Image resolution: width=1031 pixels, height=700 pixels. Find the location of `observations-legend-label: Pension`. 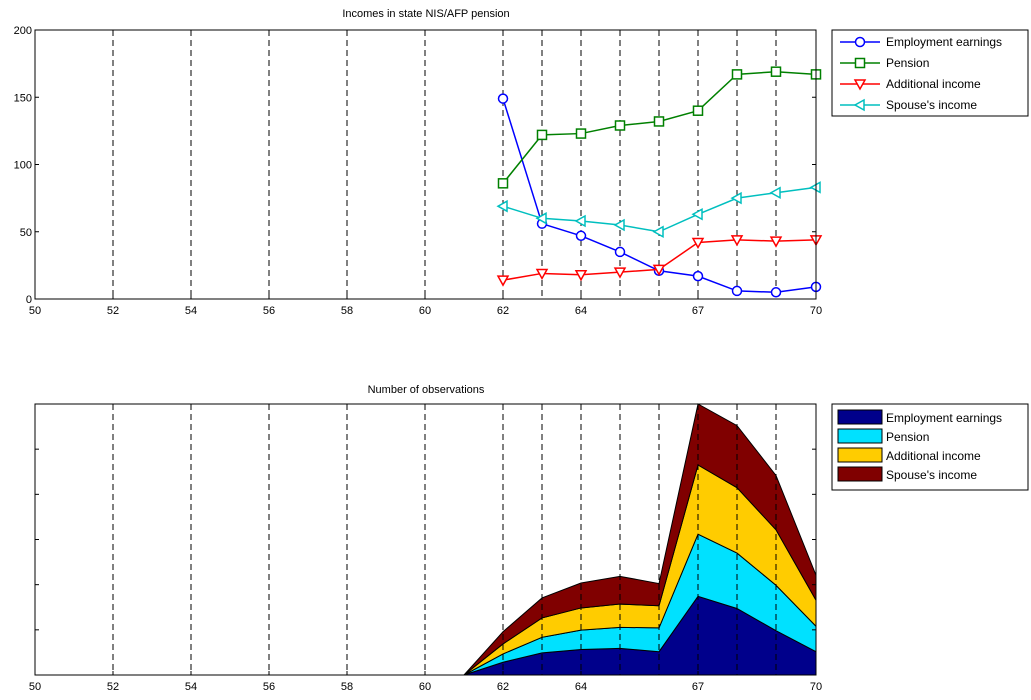

observations-legend-label: Pension is located at coordinates (907, 437).